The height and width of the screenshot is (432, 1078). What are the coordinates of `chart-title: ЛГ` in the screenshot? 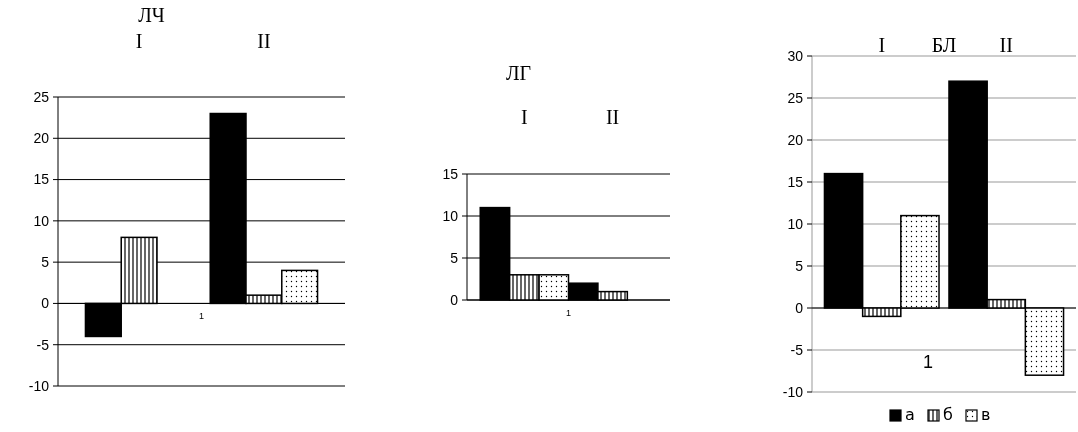 It's located at (518, 73).